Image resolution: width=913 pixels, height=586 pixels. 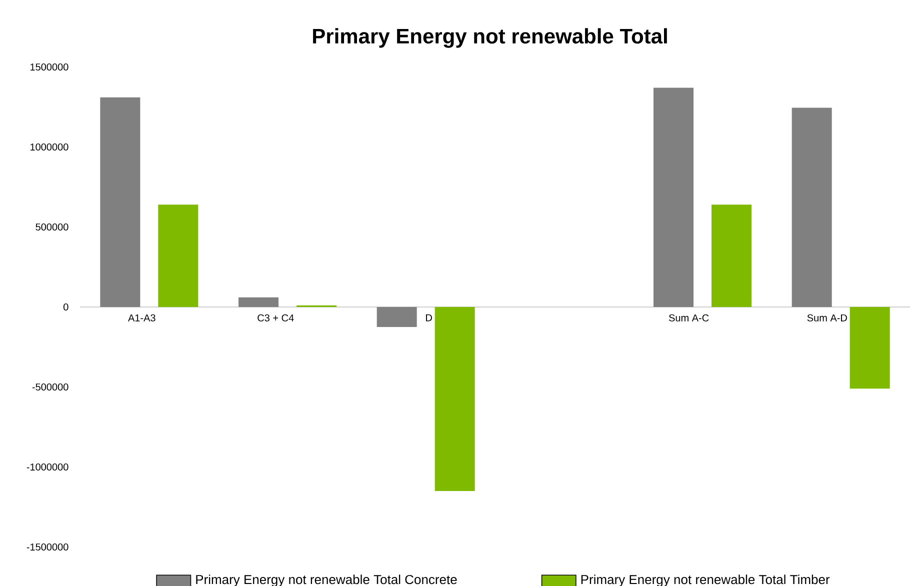 I want to click on chart-title: Primary Energy not renewable Total, so click(x=490, y=38).